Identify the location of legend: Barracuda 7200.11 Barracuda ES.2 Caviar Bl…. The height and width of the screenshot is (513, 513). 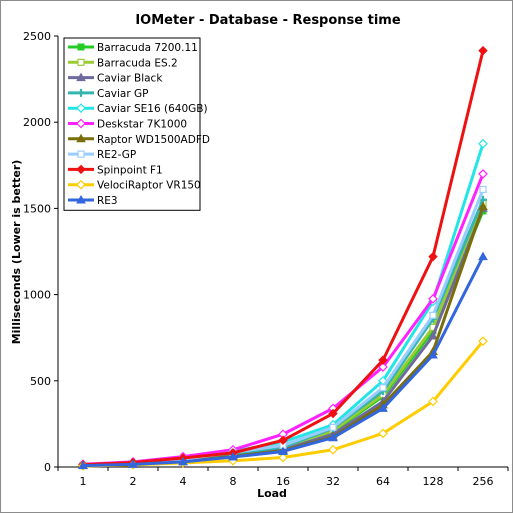
(136, 124).